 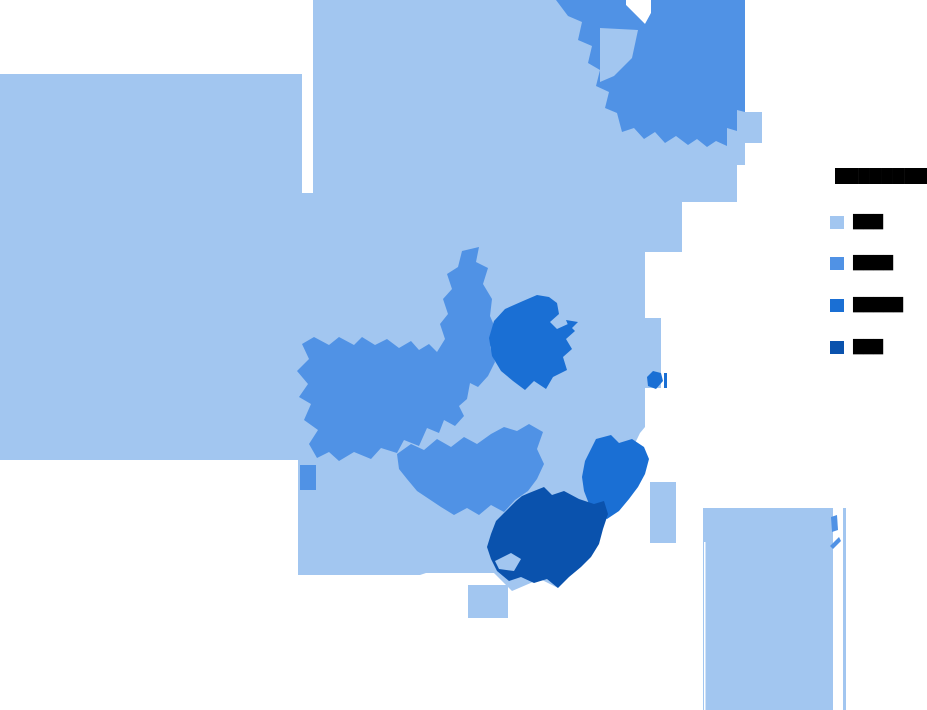 I want to click on inset-right-border-line, so click(x=844, y=609).